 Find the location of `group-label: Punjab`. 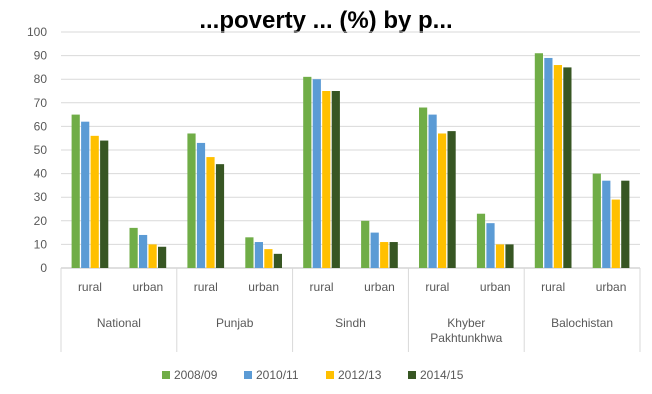

group-label: Punjab is located at coordinates (235, 323).